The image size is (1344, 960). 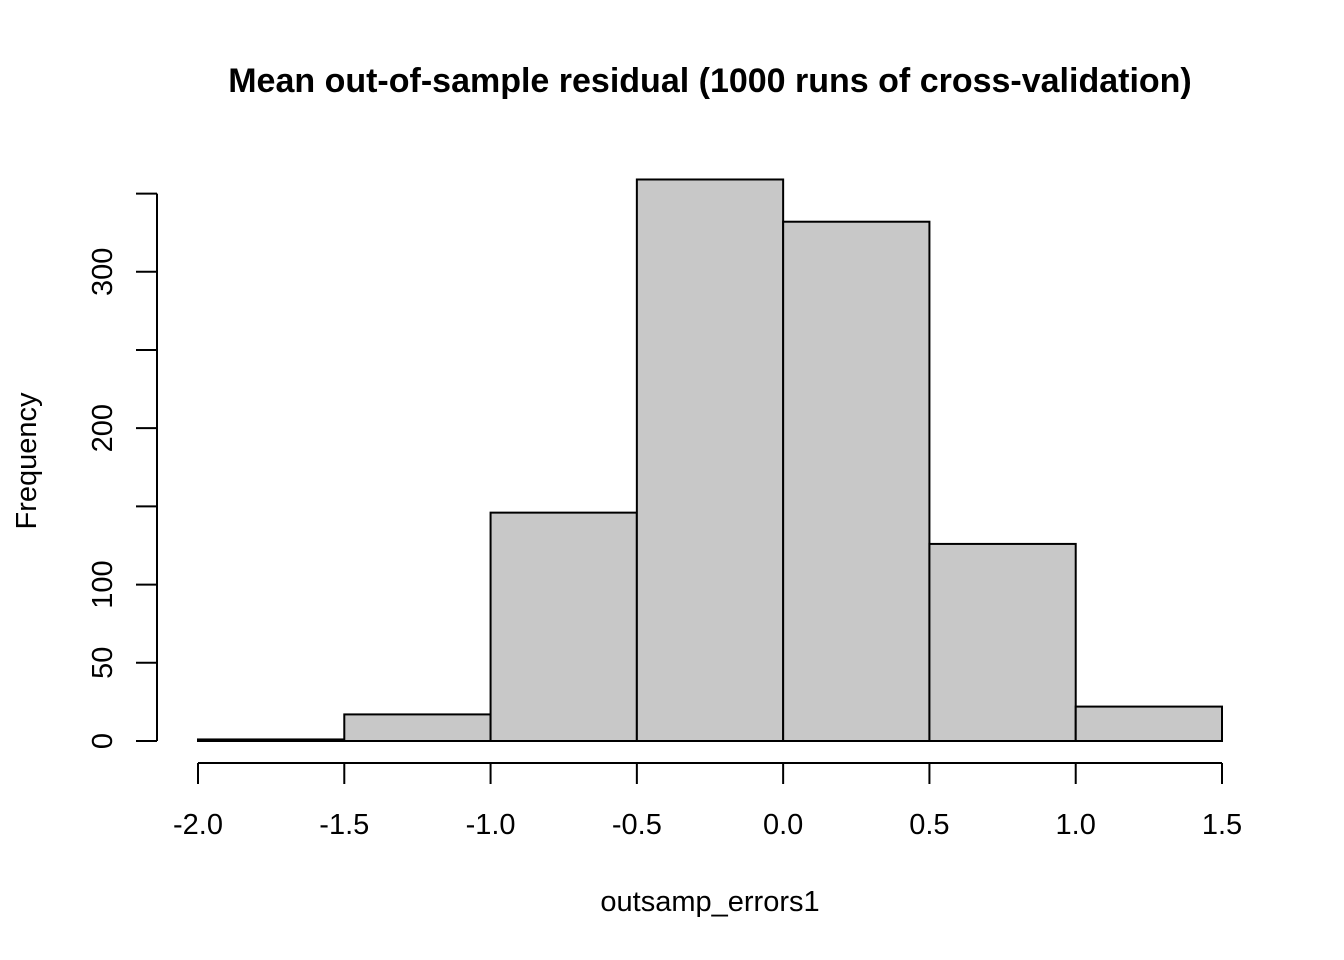 I want to click on x-tick-label: 0.5, so click(x=929, y=825).